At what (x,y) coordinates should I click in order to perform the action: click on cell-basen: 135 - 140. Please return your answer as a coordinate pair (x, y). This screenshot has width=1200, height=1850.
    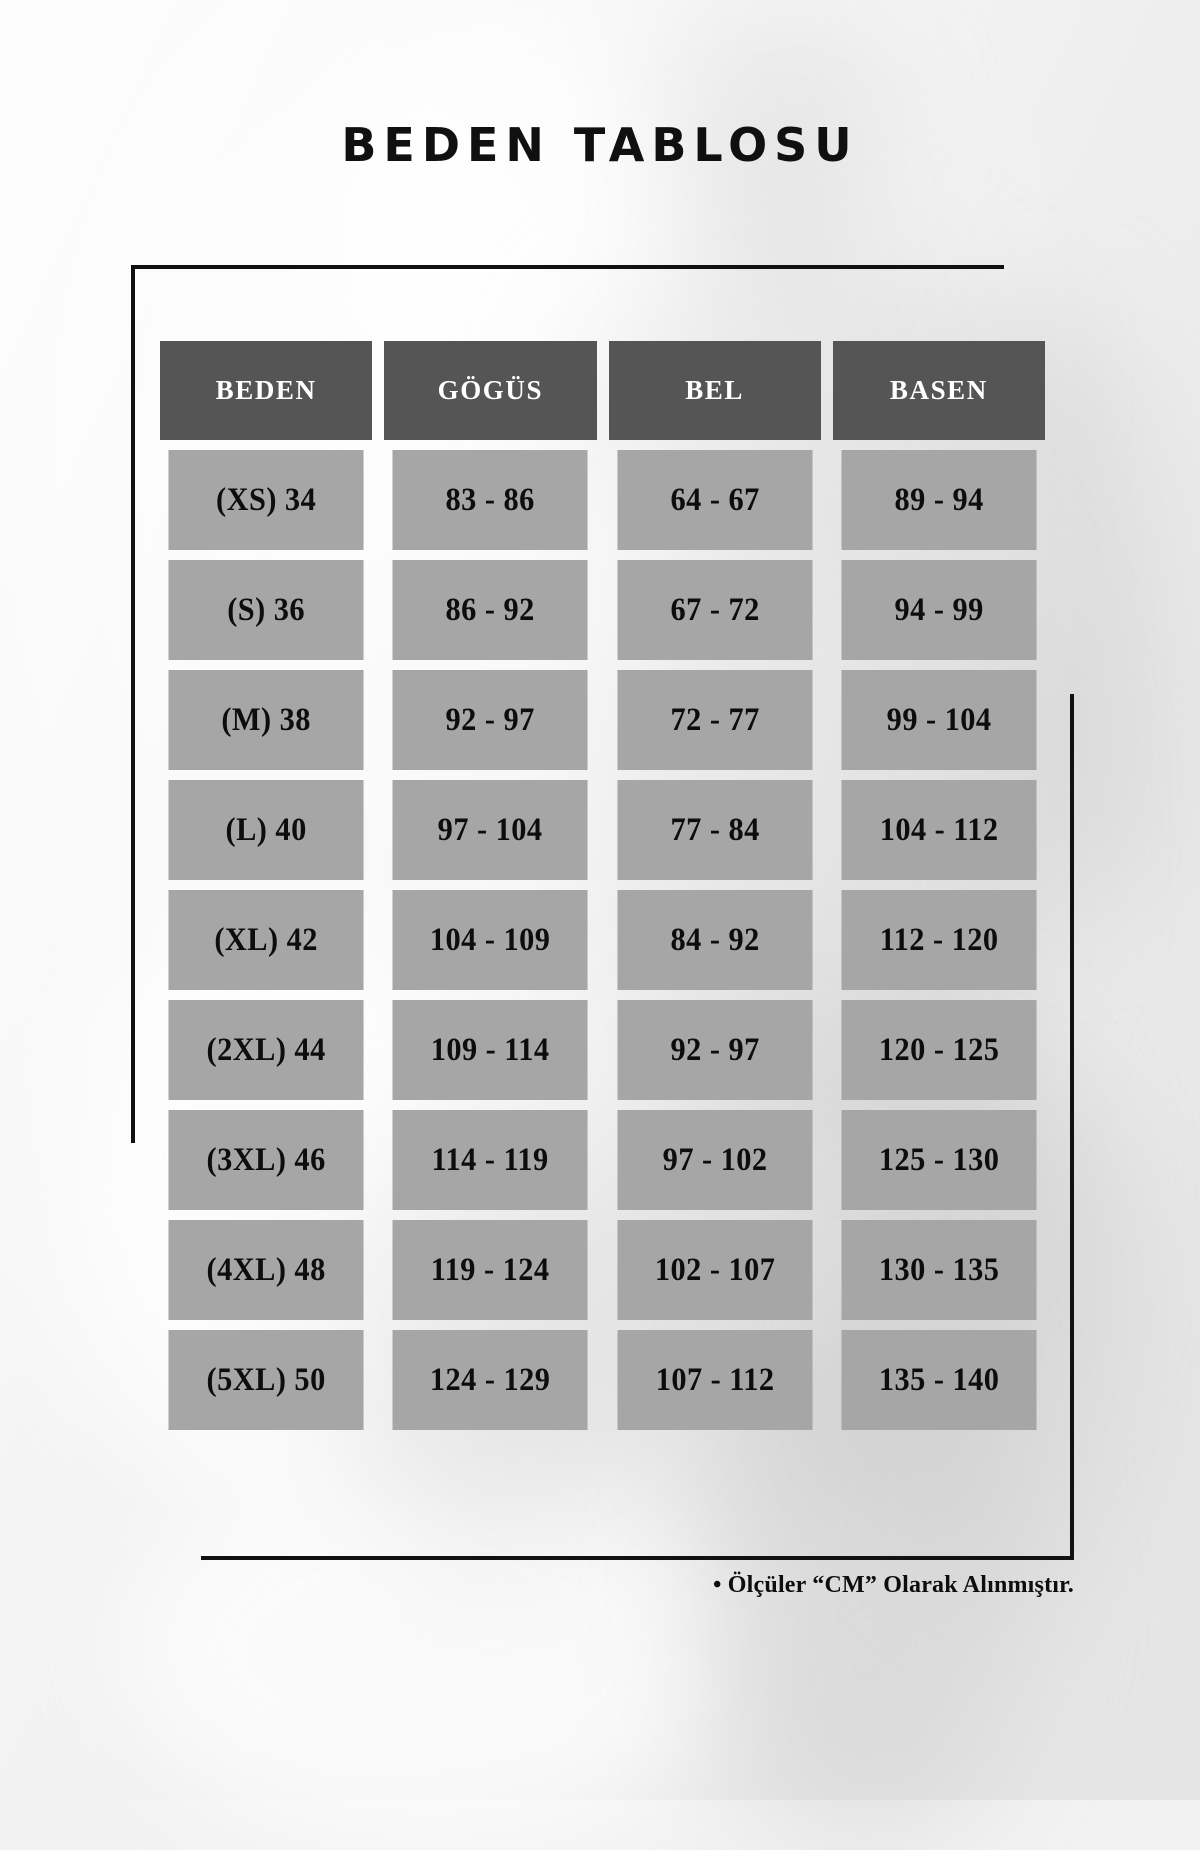
    Looking at the image, I should click on (939, 1380).